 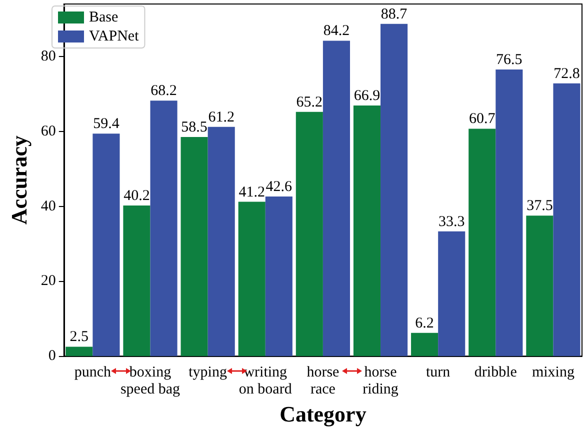 What do you see at coordinates (48, 56) in the screenshot?
I see `y-tick-label: 80` at bounding box center [48, 56].